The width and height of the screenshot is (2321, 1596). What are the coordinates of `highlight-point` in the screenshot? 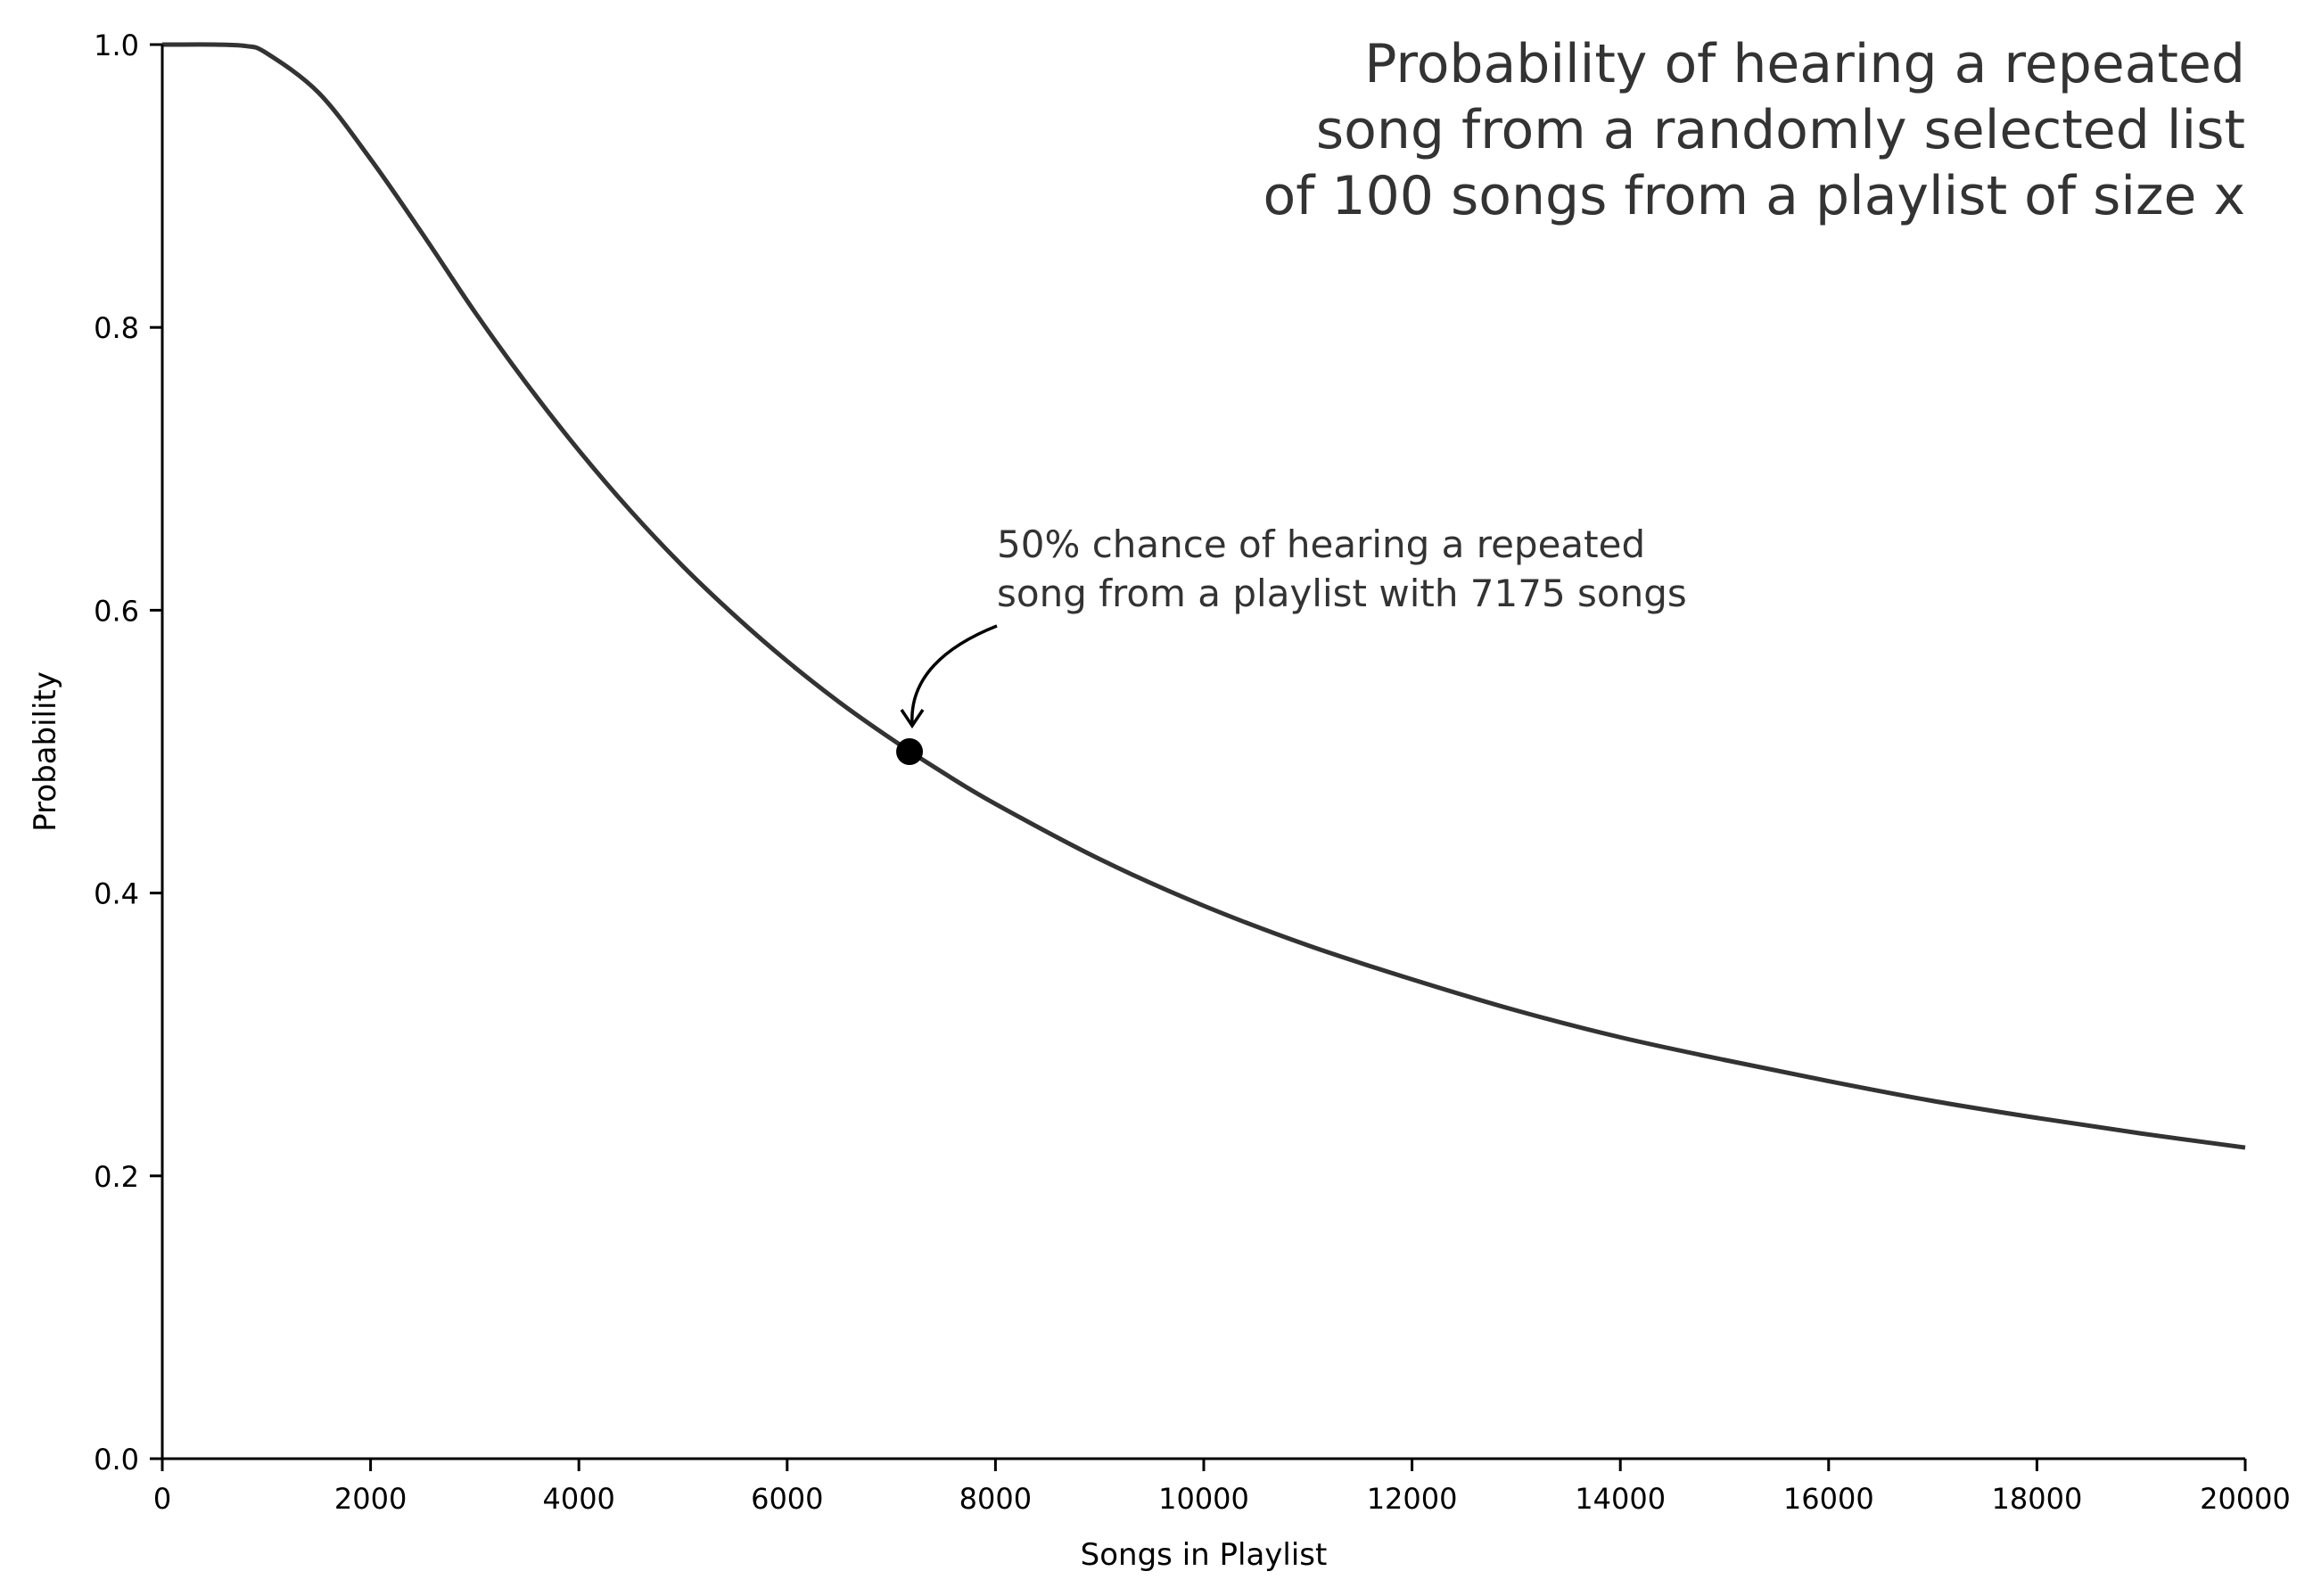 It's located at (910, 751).